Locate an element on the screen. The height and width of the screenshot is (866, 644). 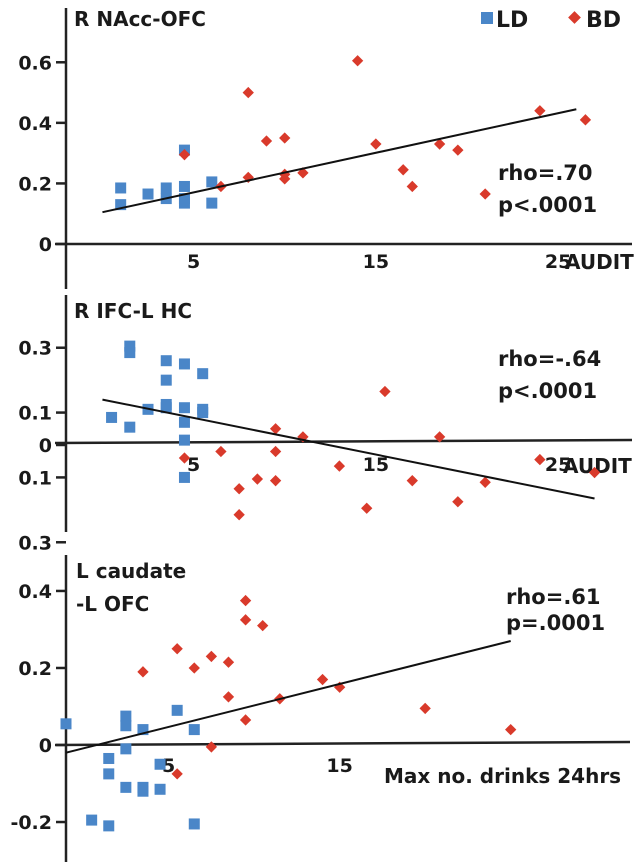
rho-stat: rho=-.64 is located at coordinates (549, 359).